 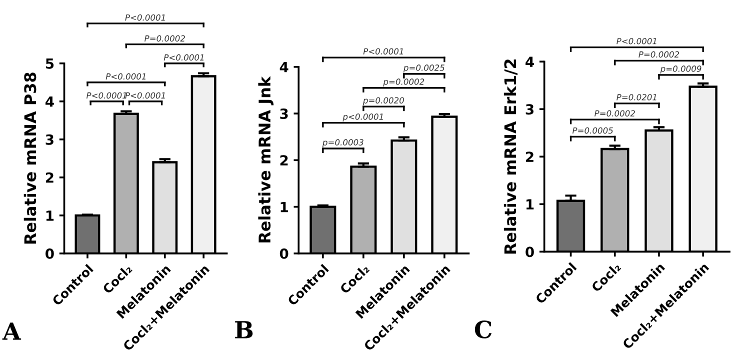 I want to click on annotation: P=0.0201, so click(x=636, y=97).